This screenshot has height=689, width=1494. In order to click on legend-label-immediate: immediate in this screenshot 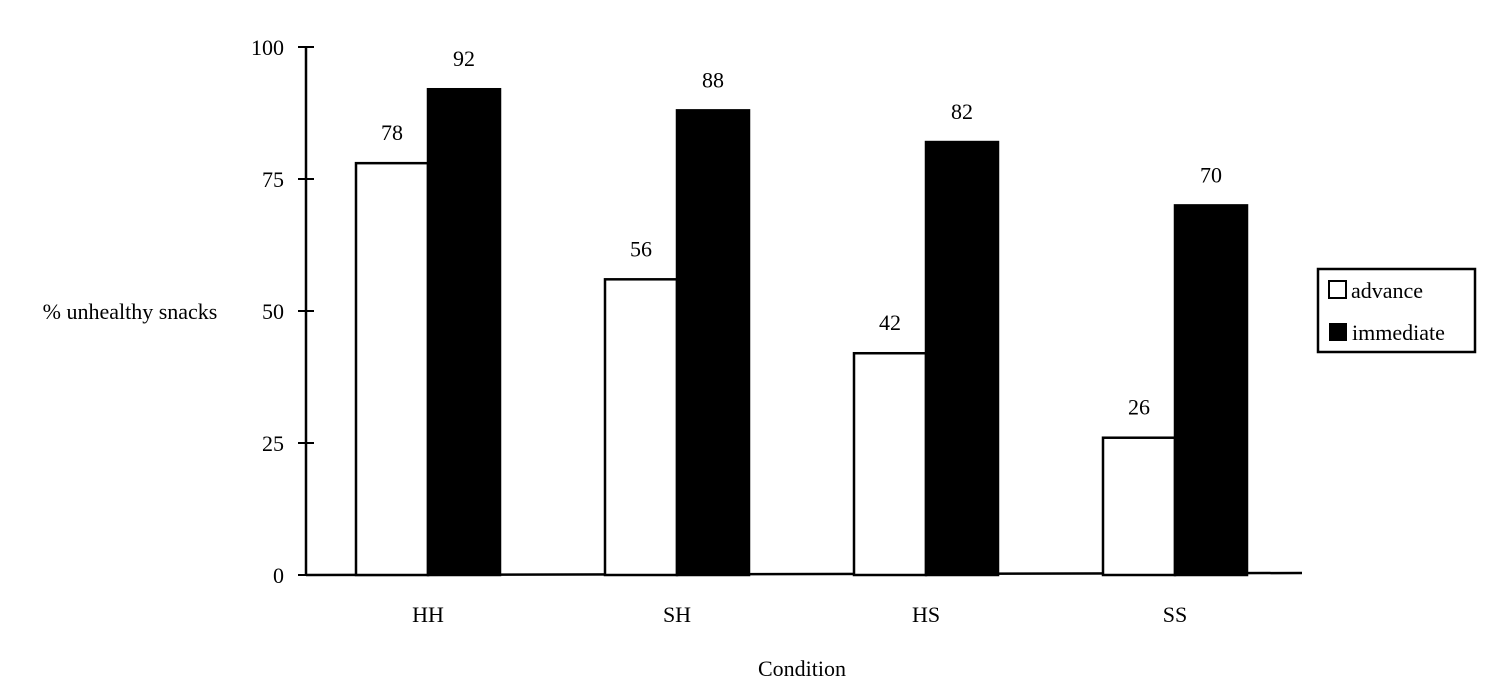, I will do `click(1398, 332)`.